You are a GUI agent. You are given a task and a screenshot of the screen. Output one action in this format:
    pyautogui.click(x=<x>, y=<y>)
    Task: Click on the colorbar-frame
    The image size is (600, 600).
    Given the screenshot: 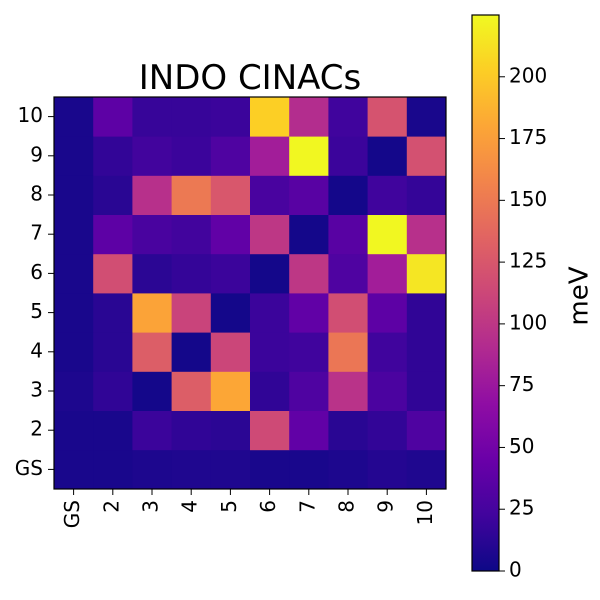 What is the action you would take?
    pyautogui.click(x=485, y=293)
    